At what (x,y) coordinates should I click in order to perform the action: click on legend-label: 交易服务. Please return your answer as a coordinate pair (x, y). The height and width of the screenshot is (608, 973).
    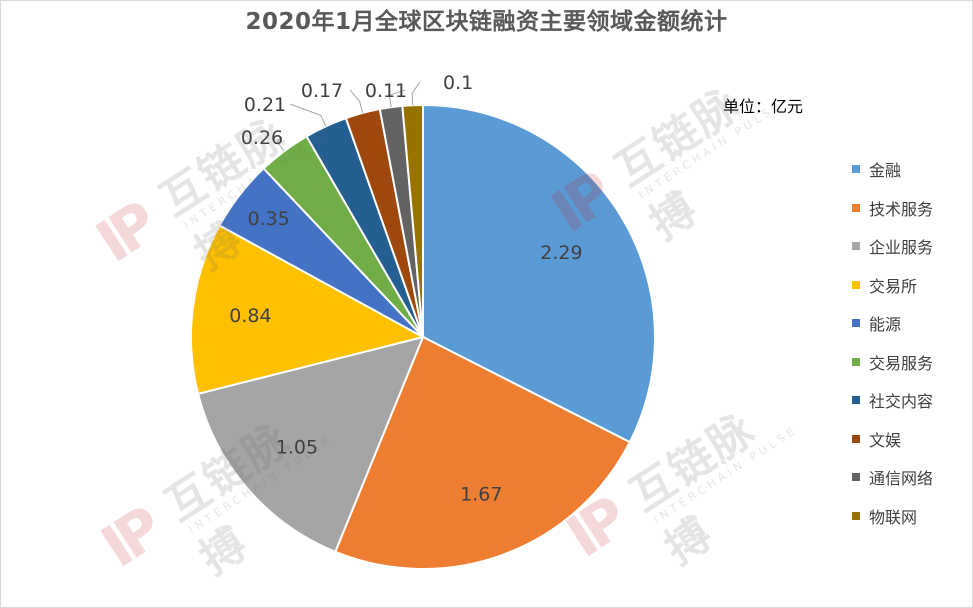
    Looking at the image, I should click on (901, 363).